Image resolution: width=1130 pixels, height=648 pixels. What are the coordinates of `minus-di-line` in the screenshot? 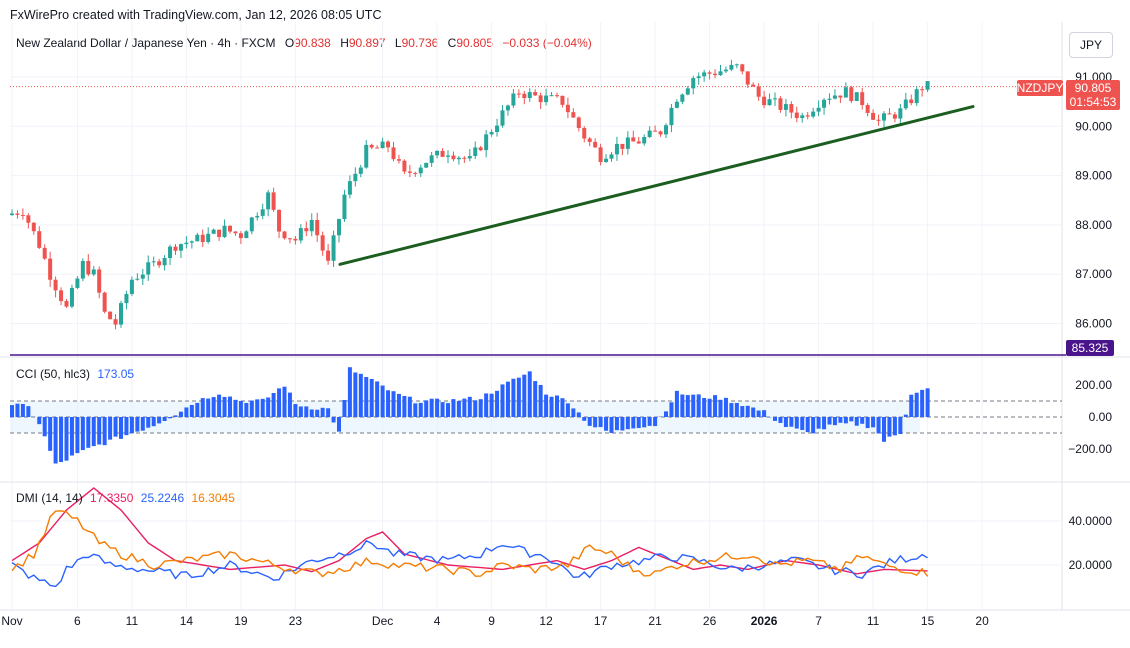 It's located at (470, 544).